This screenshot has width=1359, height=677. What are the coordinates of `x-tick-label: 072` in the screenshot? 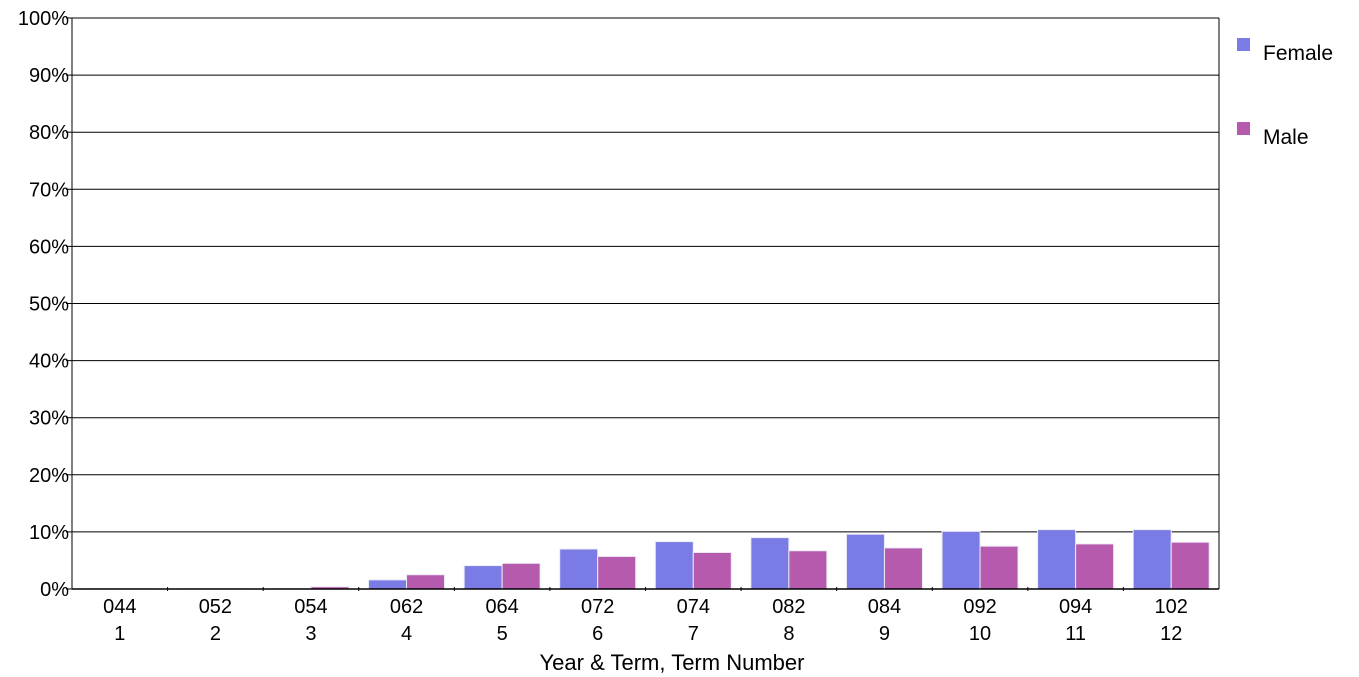 It's located at (597, 607).